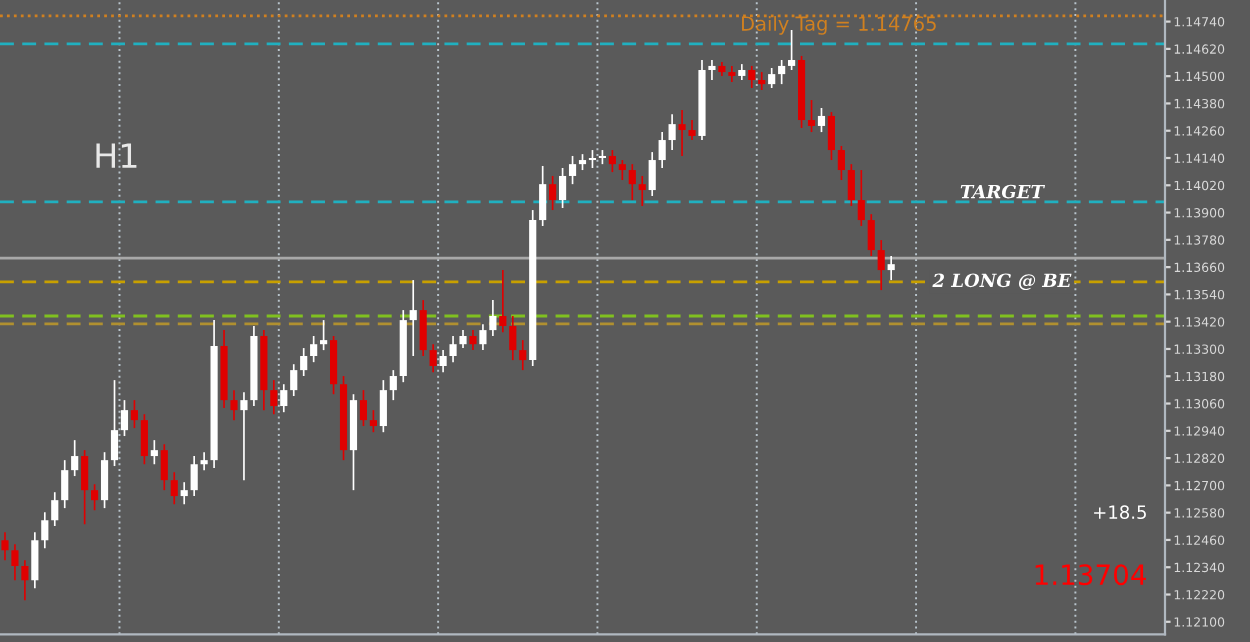  What do you see at coordinates (116, 155) in the screenshot?
I see `annotation: H1` at bounding box center [116, 155].